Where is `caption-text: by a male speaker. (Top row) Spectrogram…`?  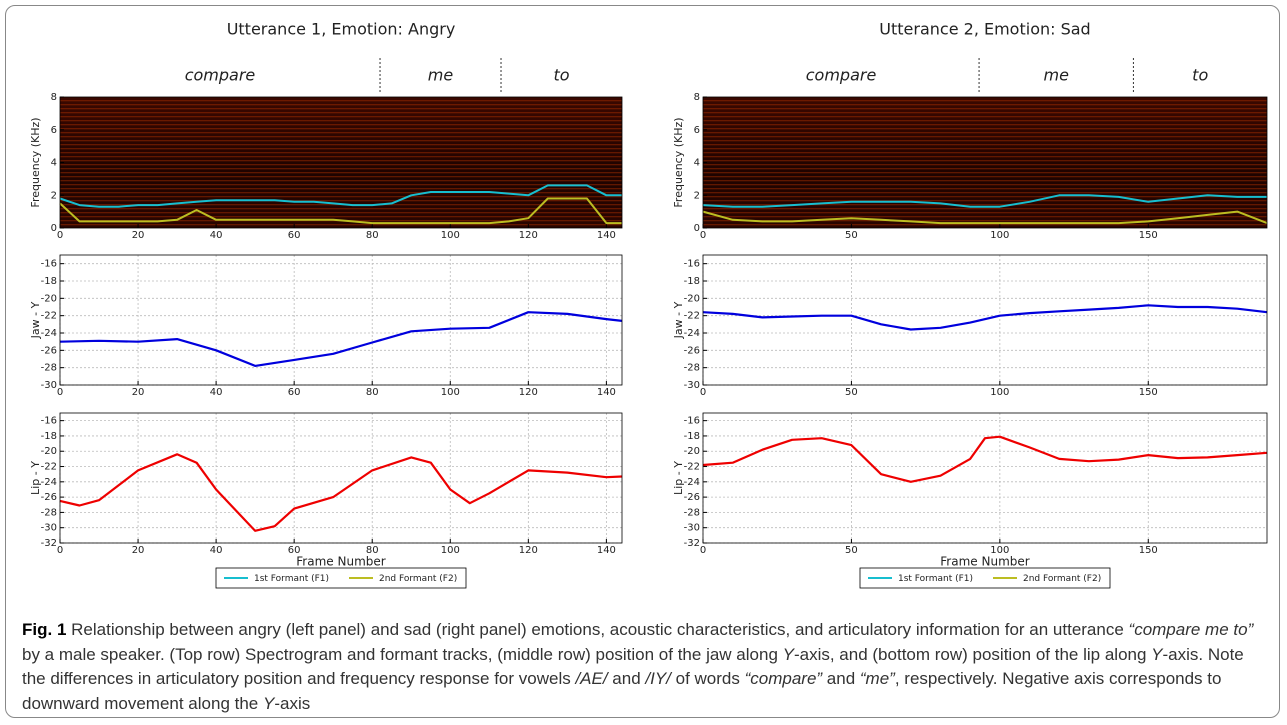
caption-text: by a male speaker. (Top row) Spectrogram… is located at coordinates (402, 654).